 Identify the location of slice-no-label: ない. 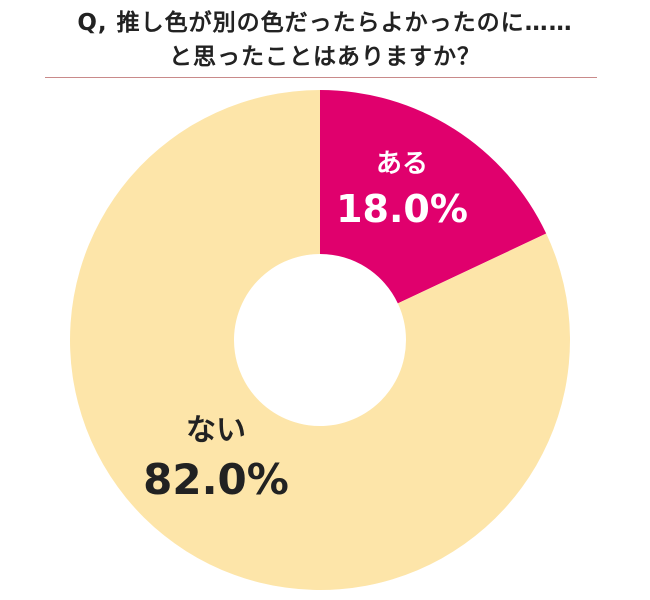
(216, 430).